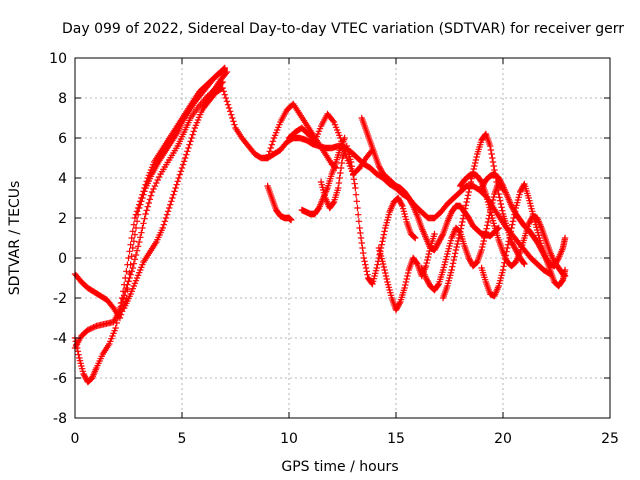 The image size is (640, 480). I want to click on y-tick-label: 10, so click(58, 59).